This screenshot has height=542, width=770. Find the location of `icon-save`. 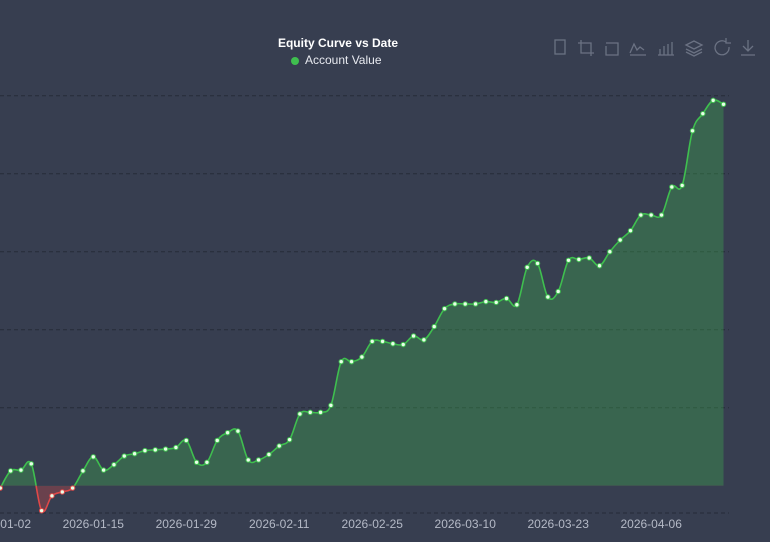

icon-save is located at coordinates (748, 48).